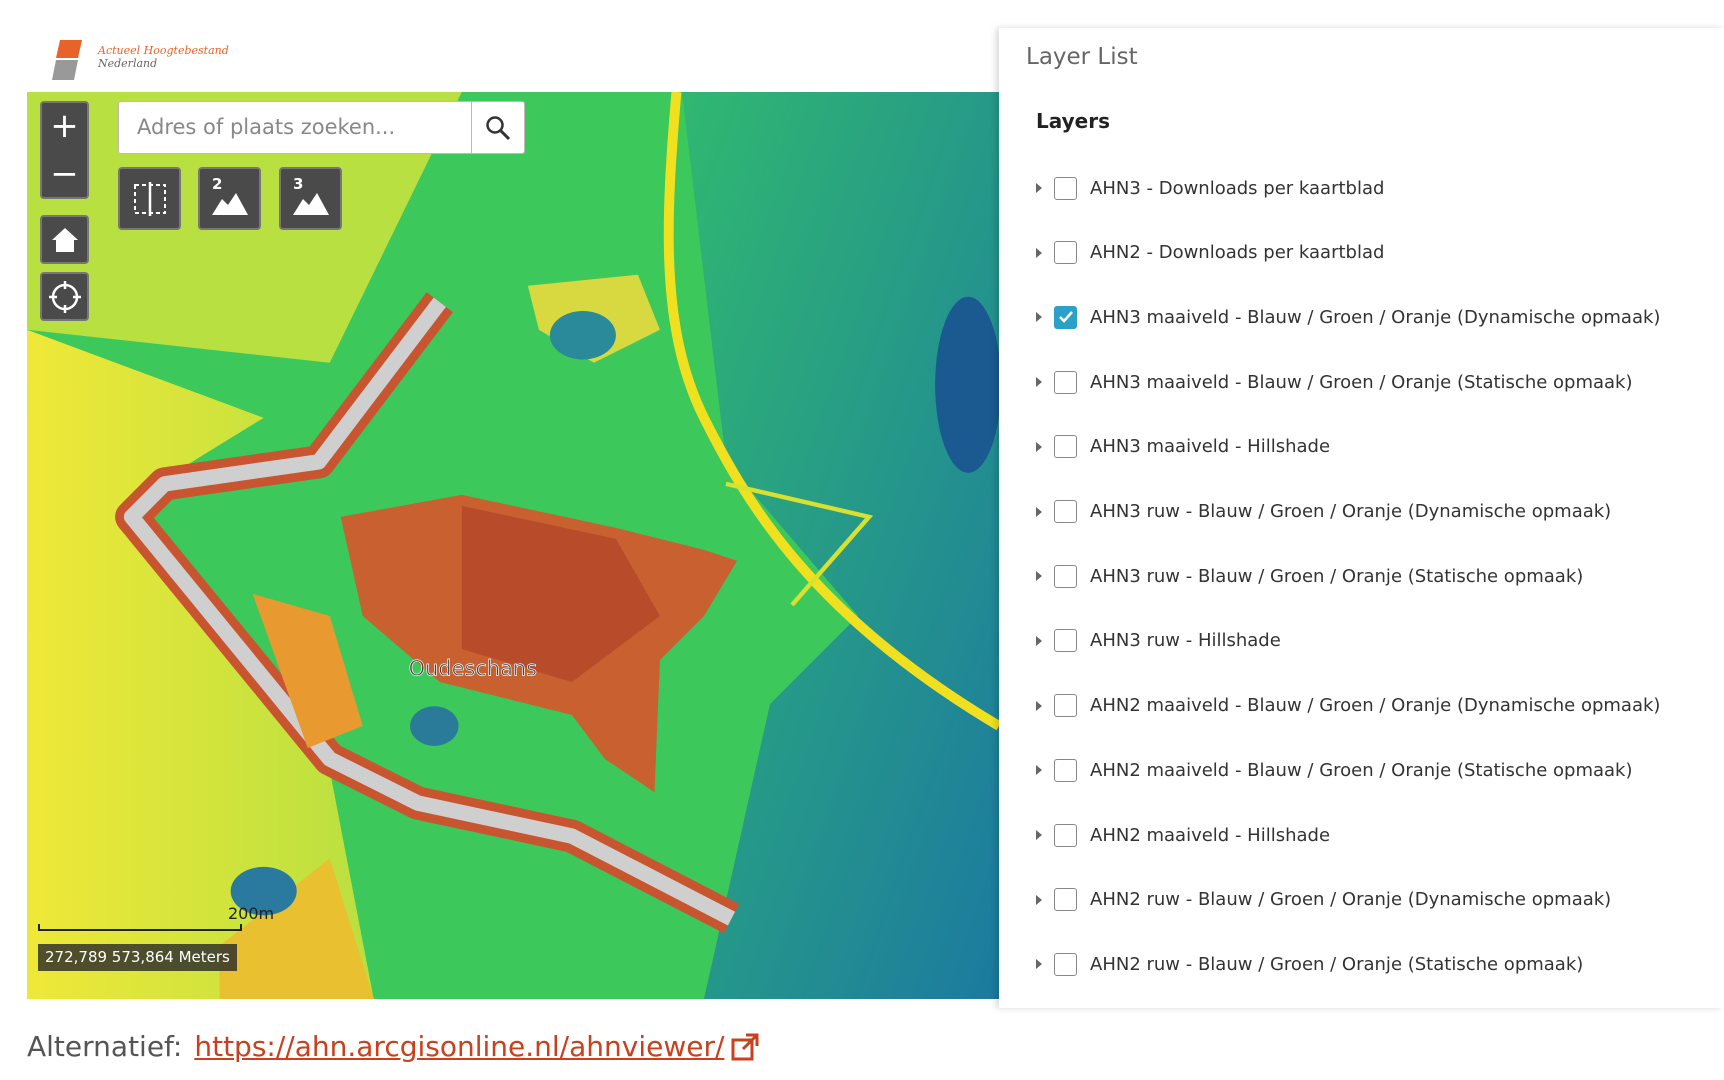 The width and height of the screenshot is (1724, 1080). Describe the element at coordinates (64, 174) in the screenshot. I see `zoom-out: −` at that location.